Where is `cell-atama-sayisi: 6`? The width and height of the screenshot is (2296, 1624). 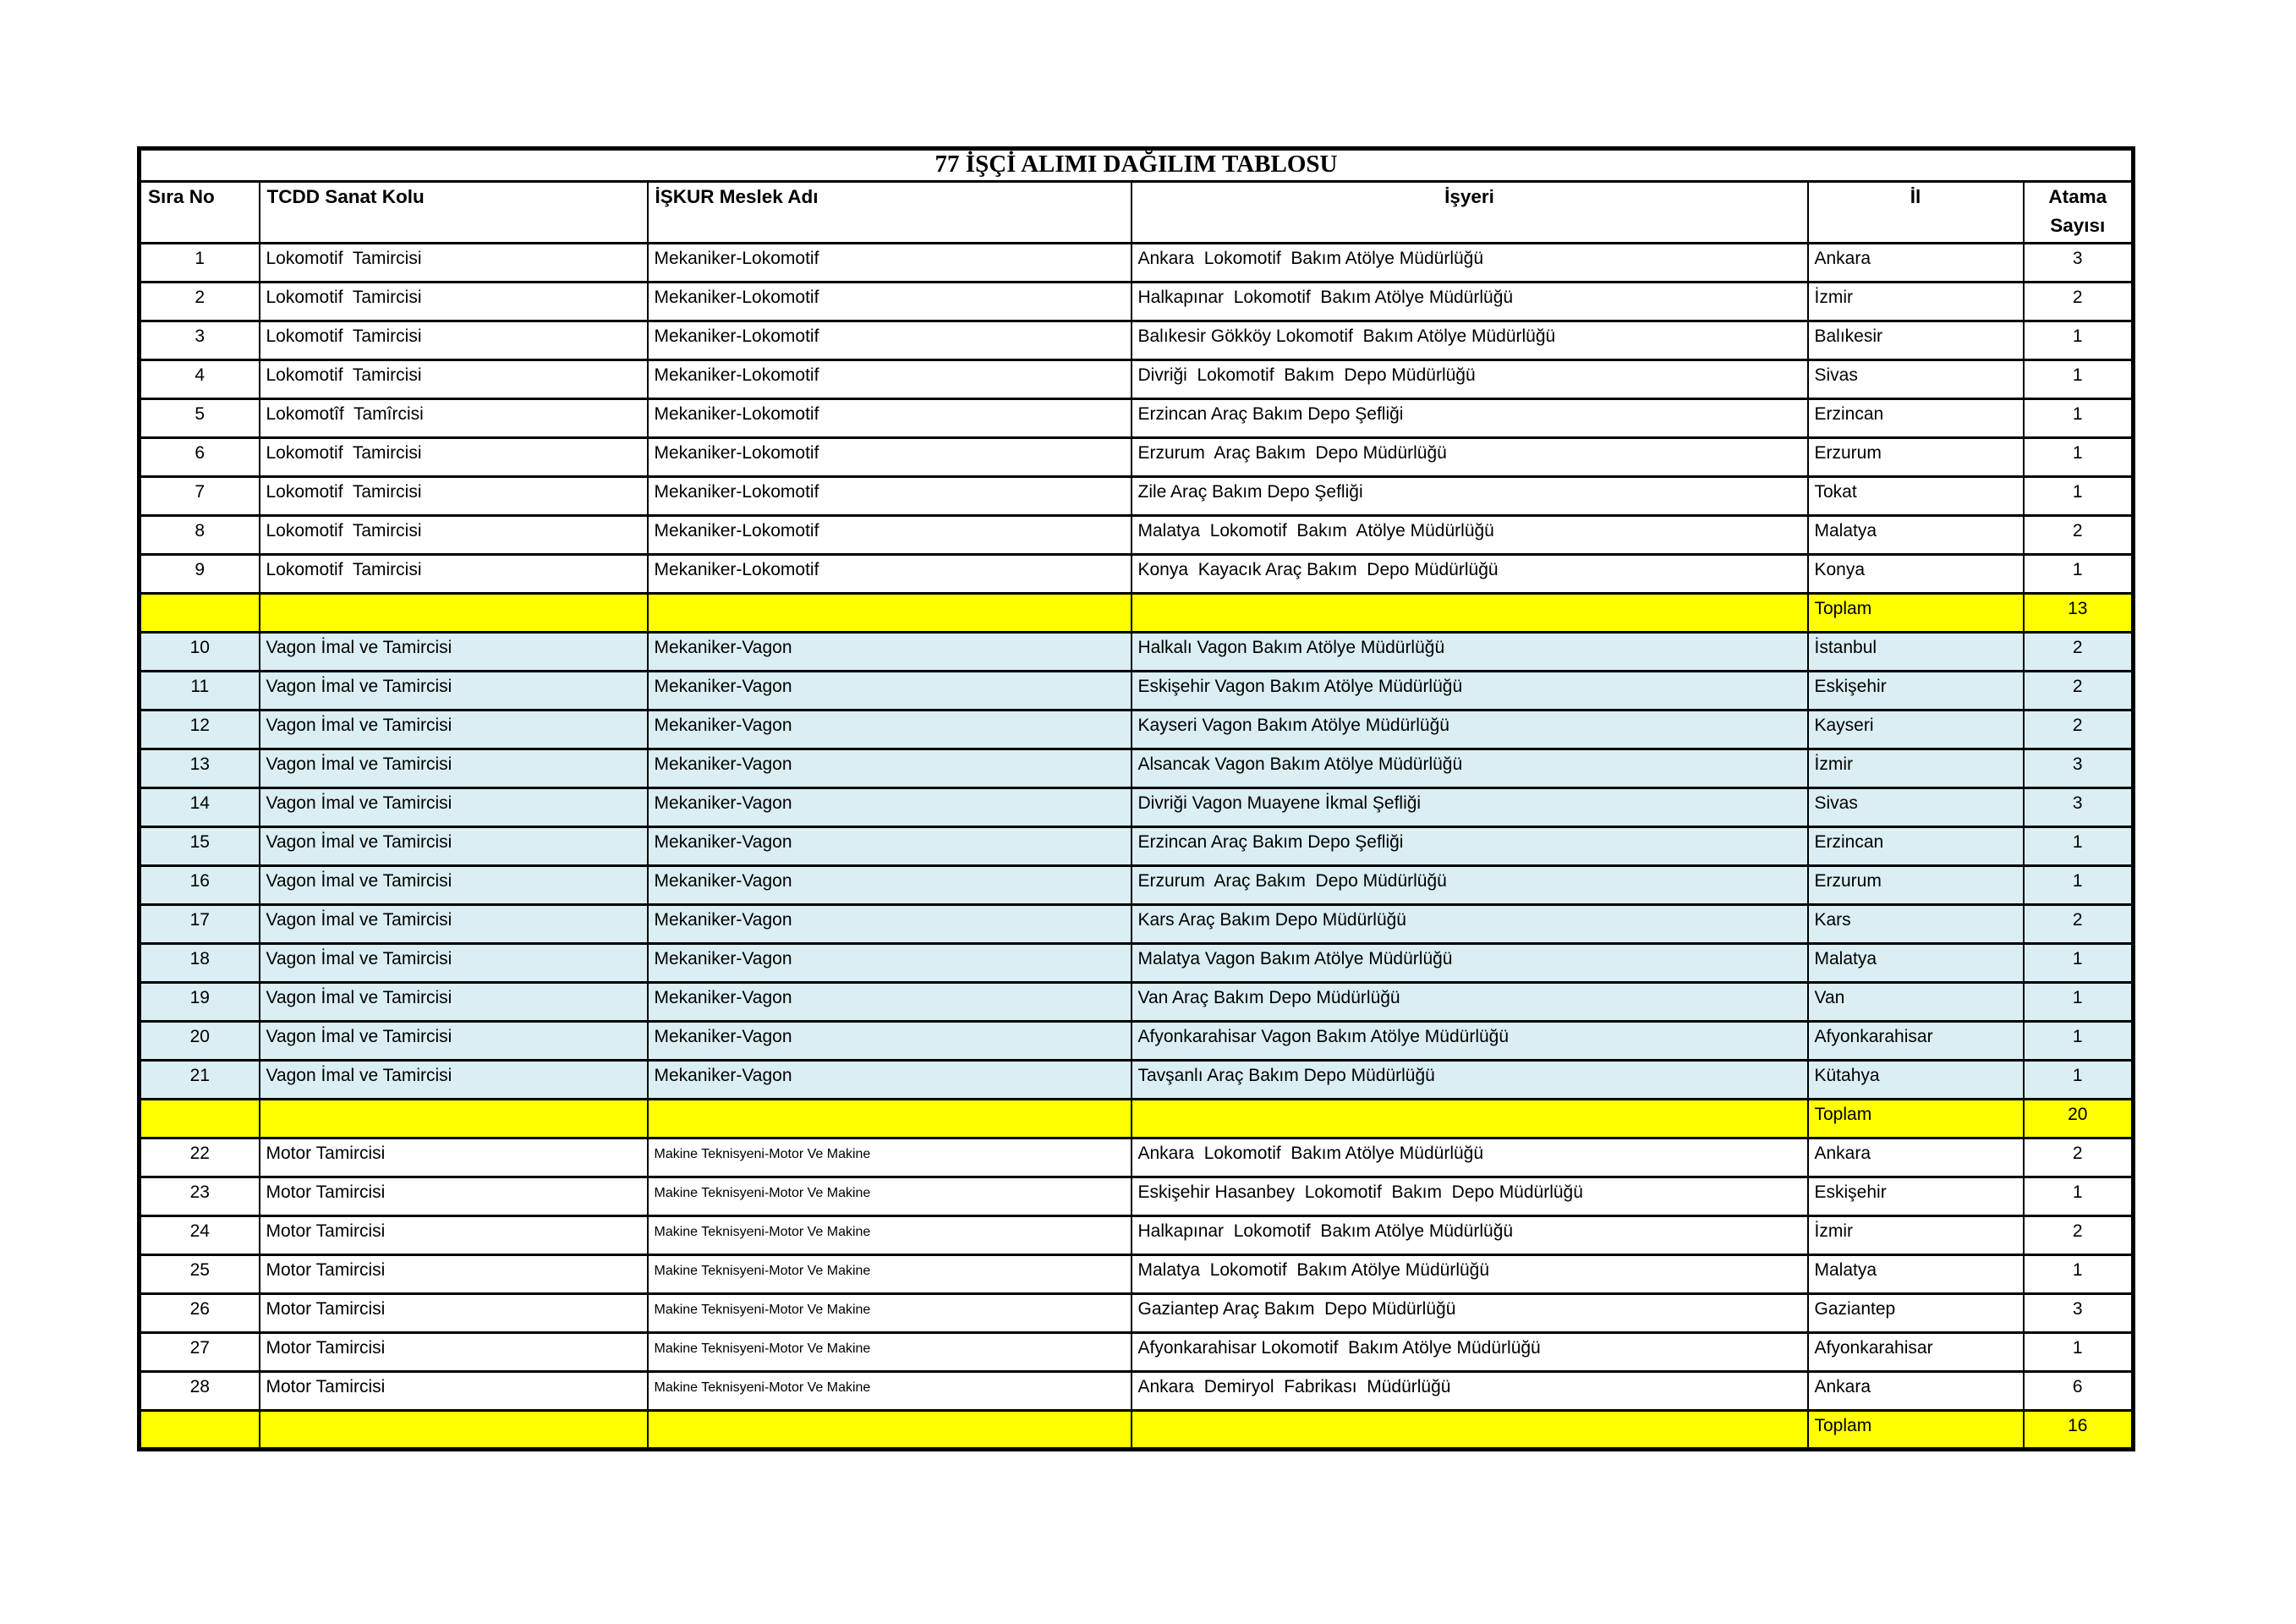
cell-atama-sayisi: 6 is located at coordinates (2078, 1391).